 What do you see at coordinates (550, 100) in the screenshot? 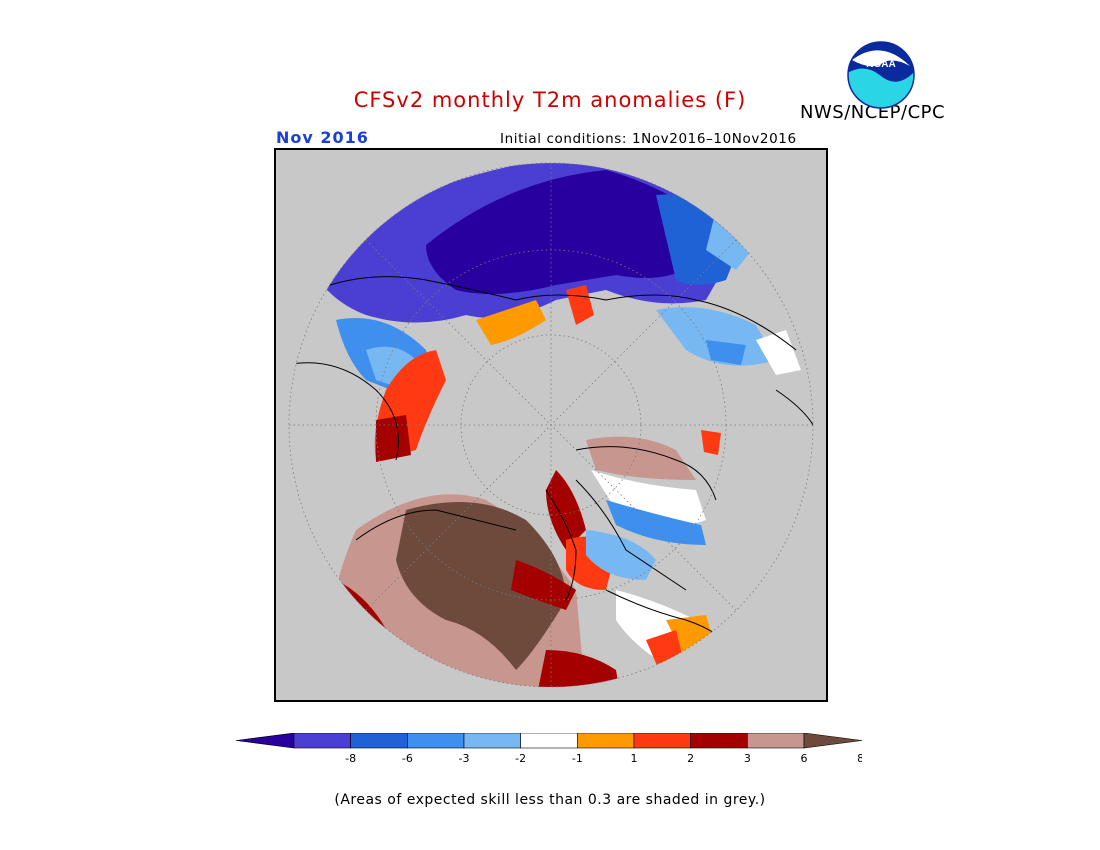
I see `map-title: CFSv2 monthly T2m anomalies (F)` at bounding box center [550, 100].